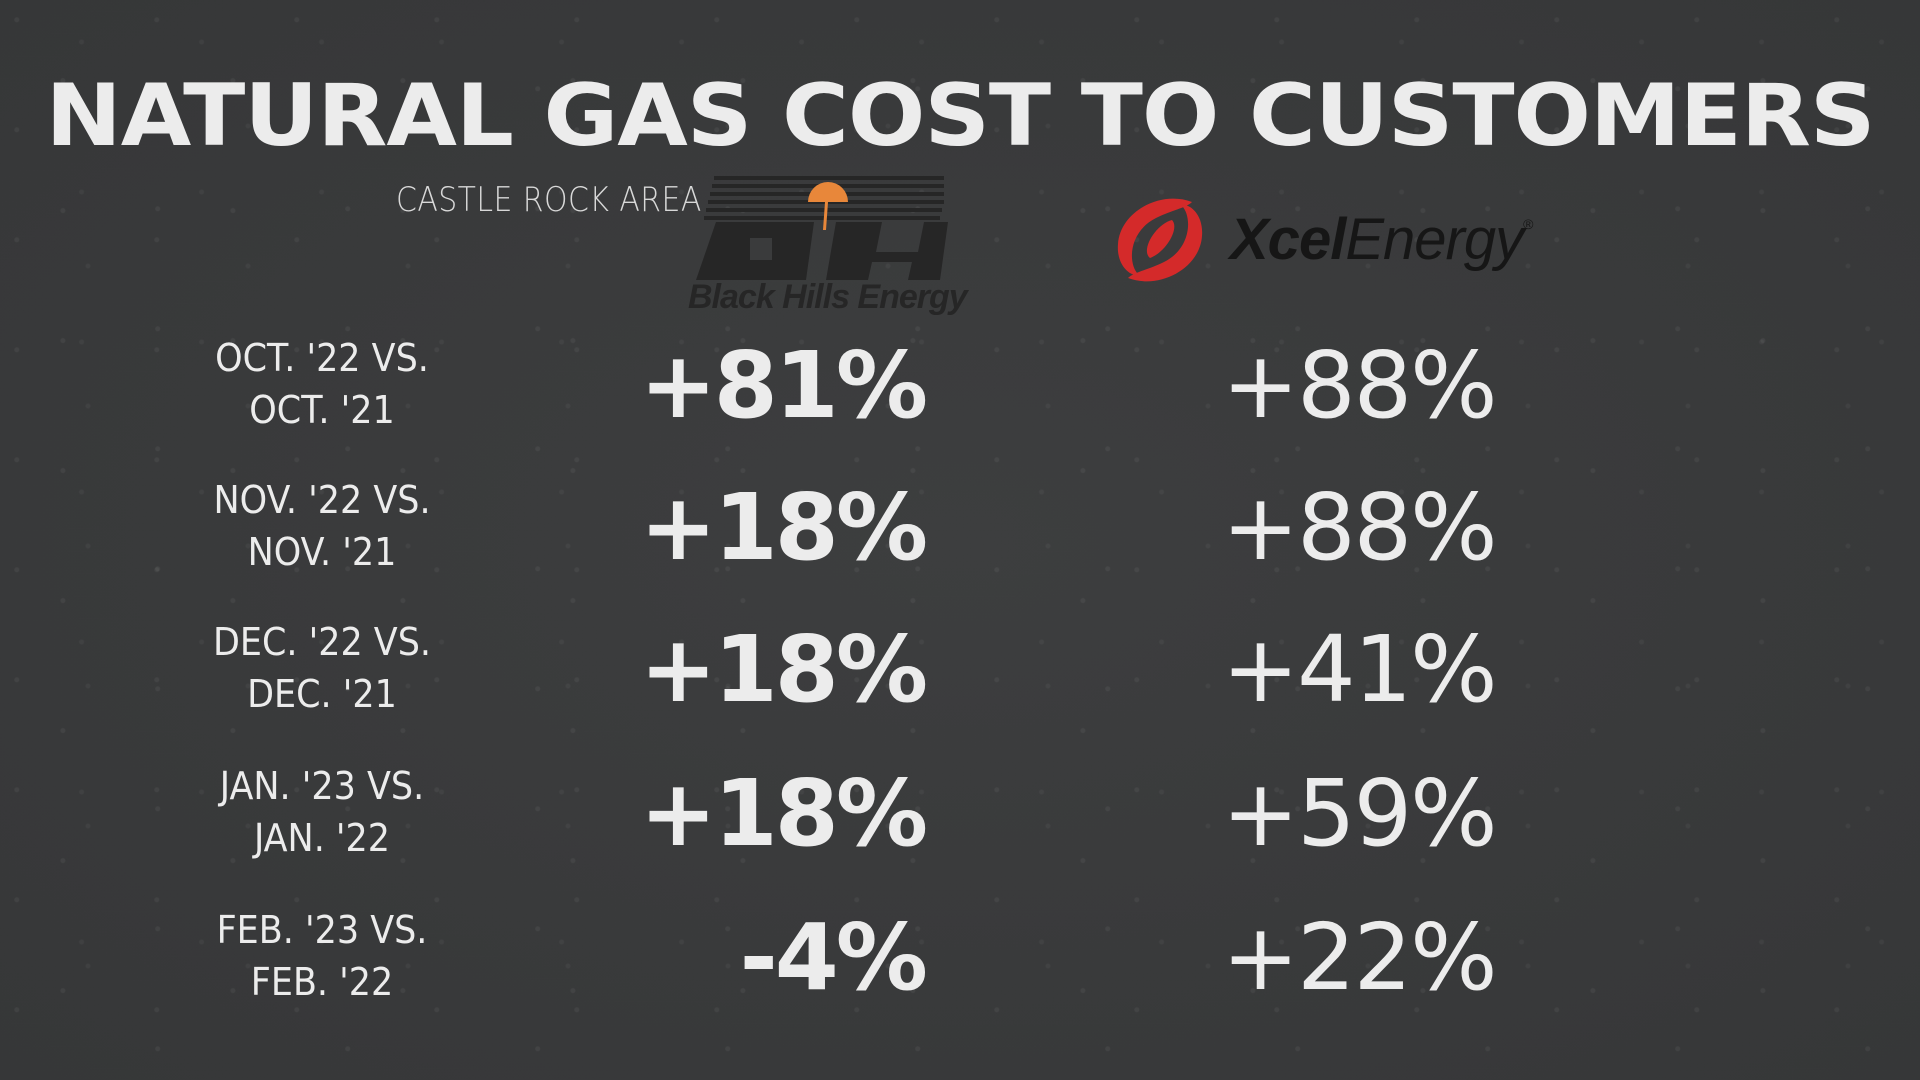 This screenshot has height=1080, width=1920. I want to click on black-hills-value: +81%, so click(783, 385).